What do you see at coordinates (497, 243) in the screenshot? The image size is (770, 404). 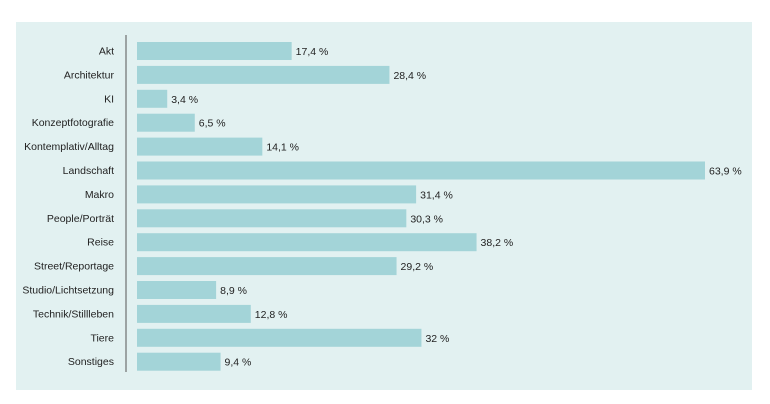 I see `data-label: 38,2 %` at bounding box center [497, 243].